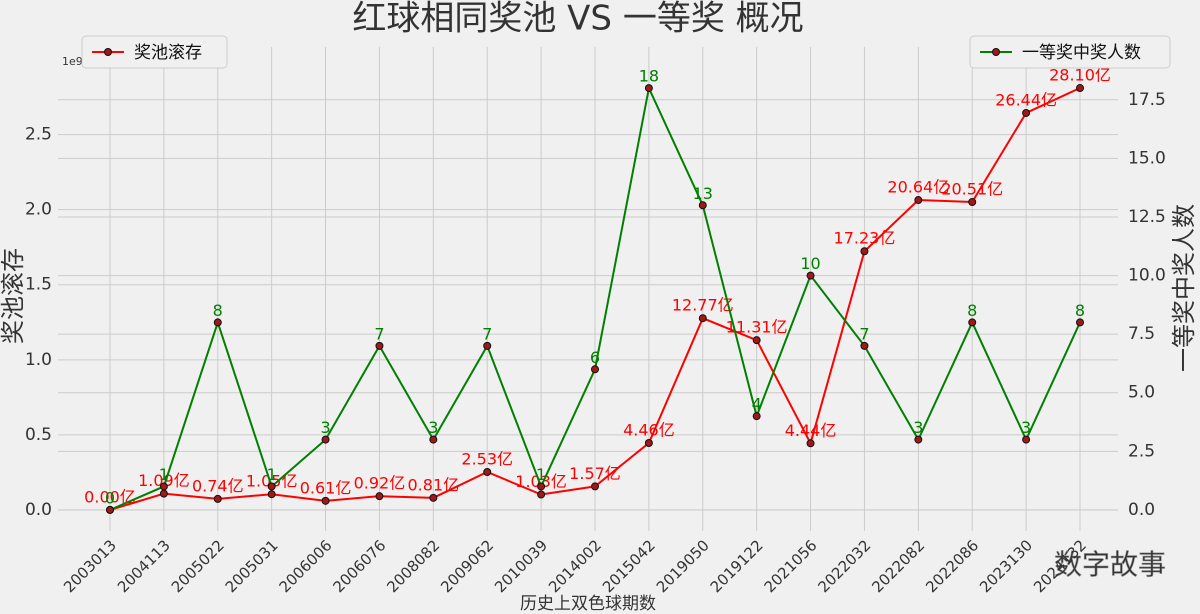  What do you see at coordinates (13, 296) in the screenshot?
I see `y-axis-label: 奖池滚存` at bounding box center [13, 296].